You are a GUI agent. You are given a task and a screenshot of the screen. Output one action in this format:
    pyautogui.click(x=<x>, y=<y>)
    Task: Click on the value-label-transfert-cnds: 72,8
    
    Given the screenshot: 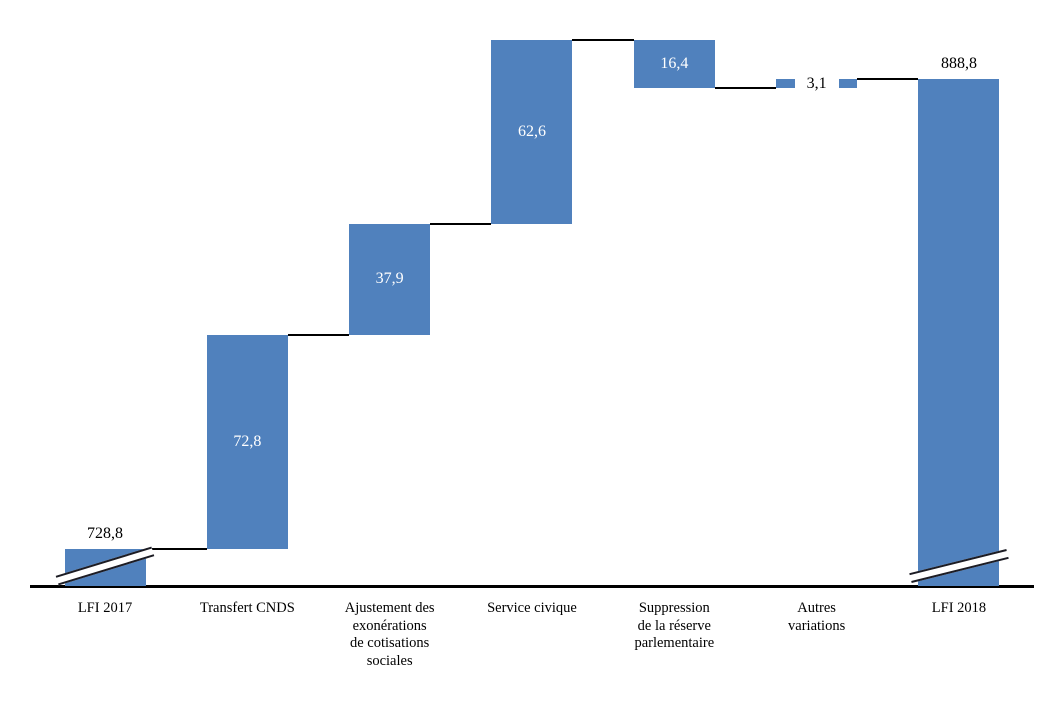 What is the action you would take?
    pyautogui.click(x=247, y=442)
    